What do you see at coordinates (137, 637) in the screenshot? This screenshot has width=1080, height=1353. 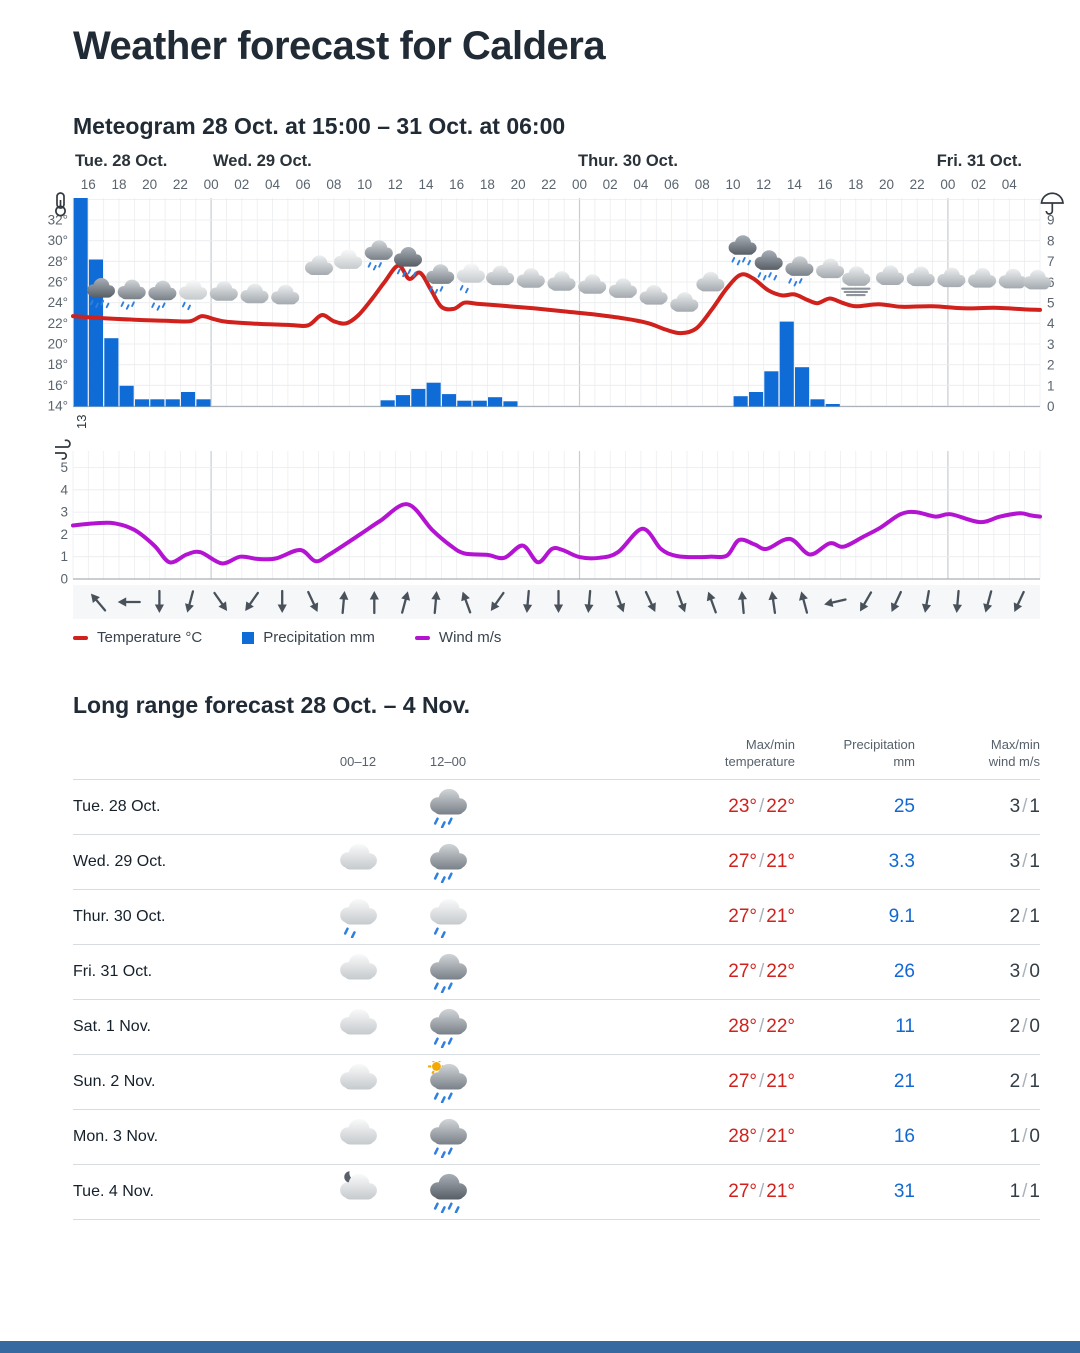 I see `legend-item: Temperature °C` at bounding box center [137, 637].